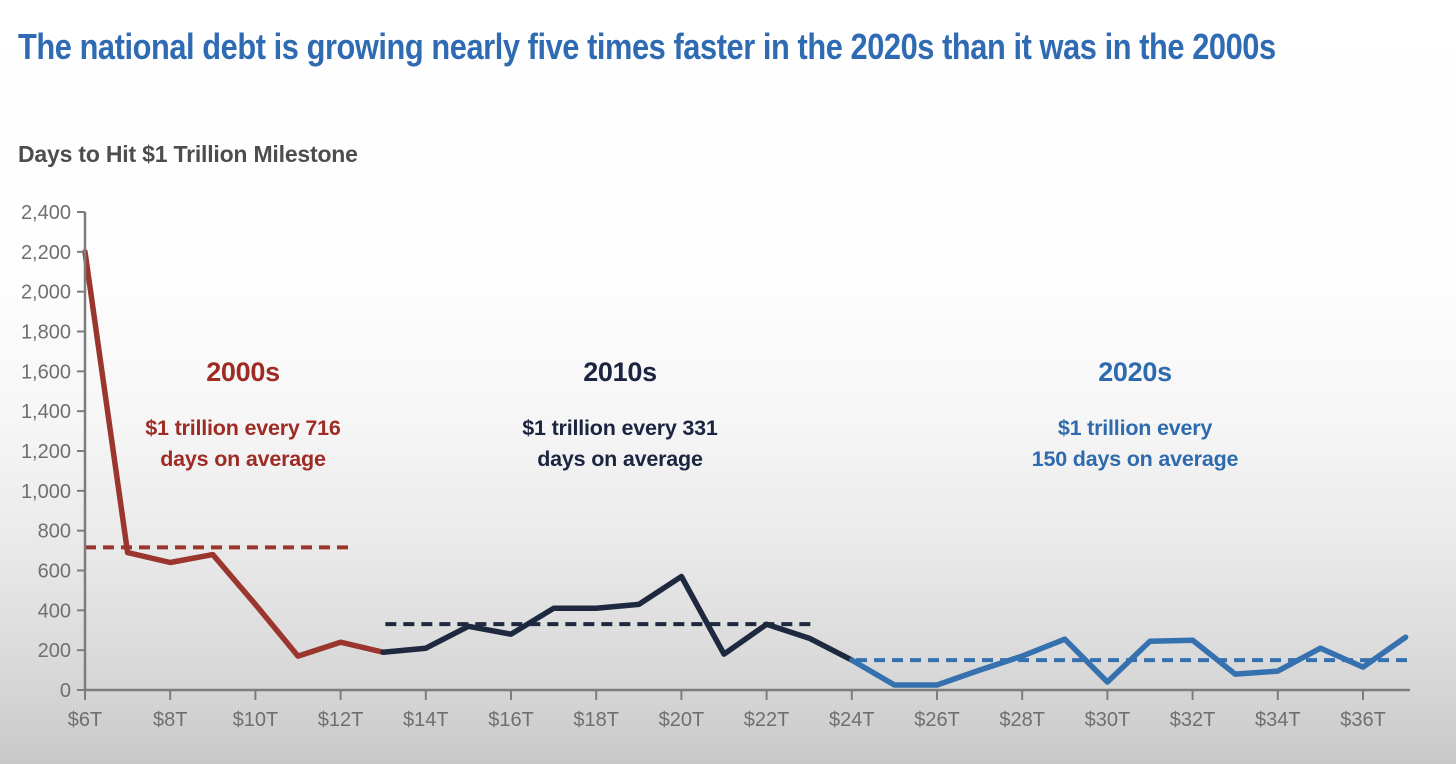 The width and height of the screenshot is (1456, 764). Describe the element at coordinates (617, 618) in the screenshot. I see `series-line-2010s` at that location.